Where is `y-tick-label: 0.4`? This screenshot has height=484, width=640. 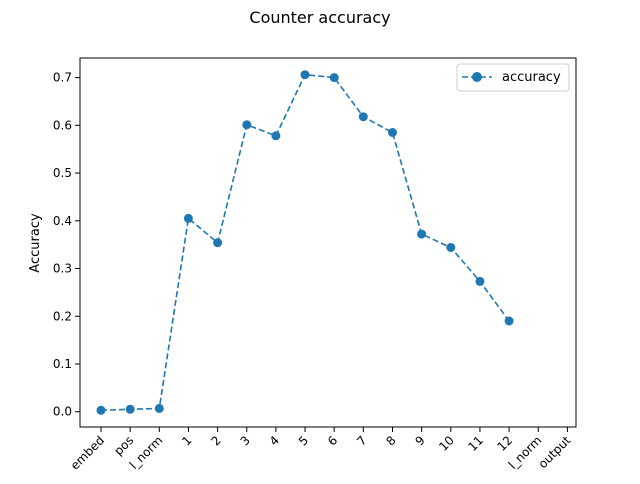
y-tick-label: 0.4 is located at coordinates (62, 221).